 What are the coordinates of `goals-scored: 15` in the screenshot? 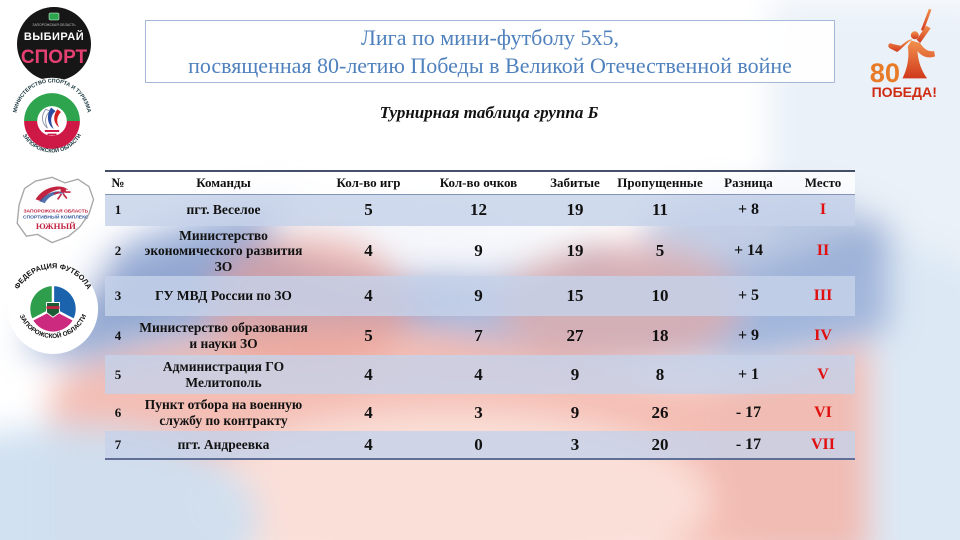 It's located at (575, 296).